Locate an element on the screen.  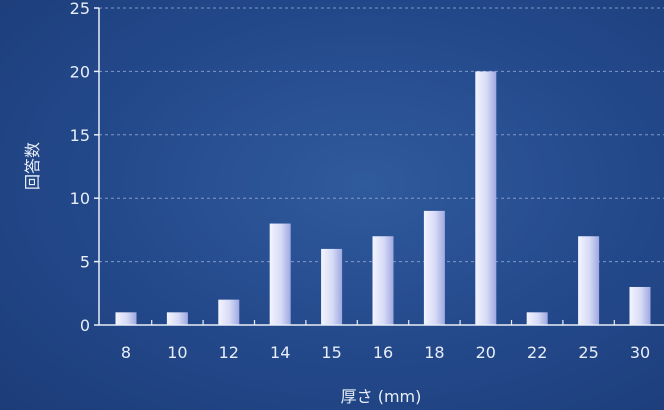
y-tick-label-10: 10 is located at coordinates (80, 198).